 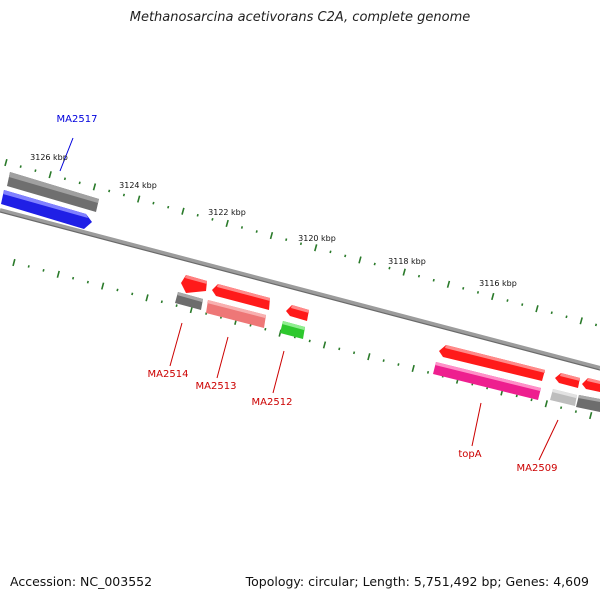 I want to click on feature-ma2517-gray, so click(x=53, y=192).